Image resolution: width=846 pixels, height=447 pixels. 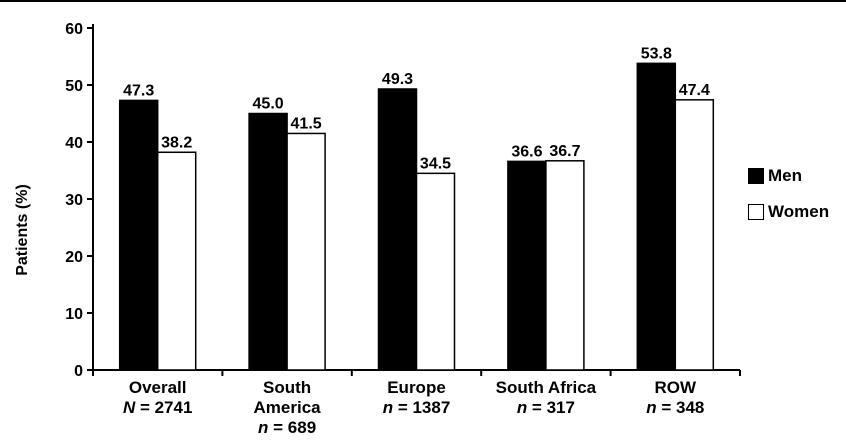 I want to click on category-sample-size: n = 317, so click(x=546, y=408).